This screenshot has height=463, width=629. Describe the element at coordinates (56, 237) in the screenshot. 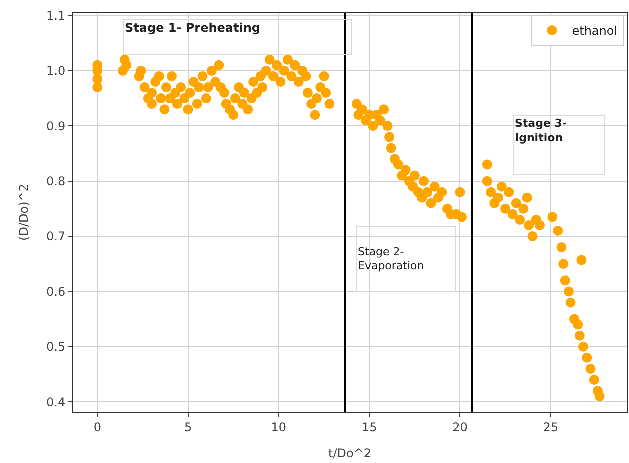

I see `y-tick-label: 0.7` at that location.